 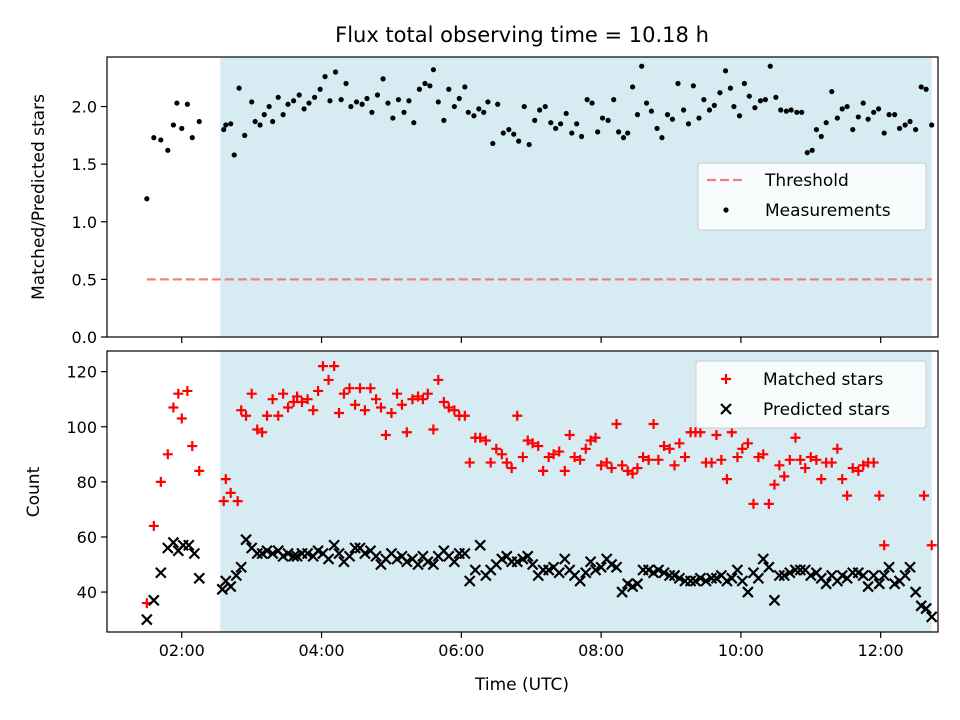 What do you see at coordinates (84, 279) in the screenshot?
I see `y-tick-label: 0.5` at bounding box center [84, 279].